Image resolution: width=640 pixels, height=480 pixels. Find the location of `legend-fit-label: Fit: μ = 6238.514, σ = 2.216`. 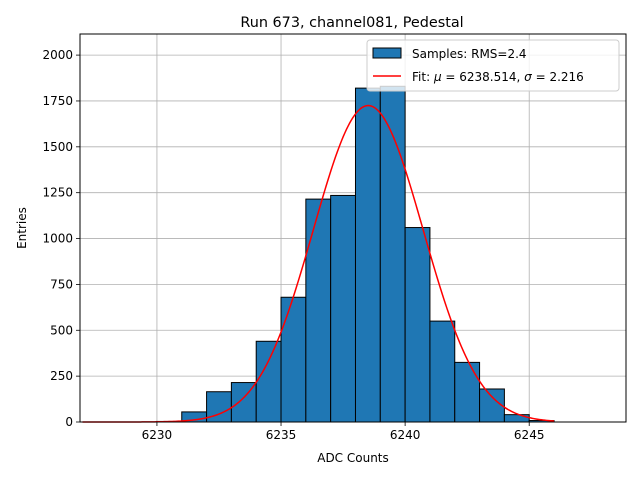

legend-fit-label: Fit: μ = 6238.514, σ = 2.216 is located at coordinates (498, 77).